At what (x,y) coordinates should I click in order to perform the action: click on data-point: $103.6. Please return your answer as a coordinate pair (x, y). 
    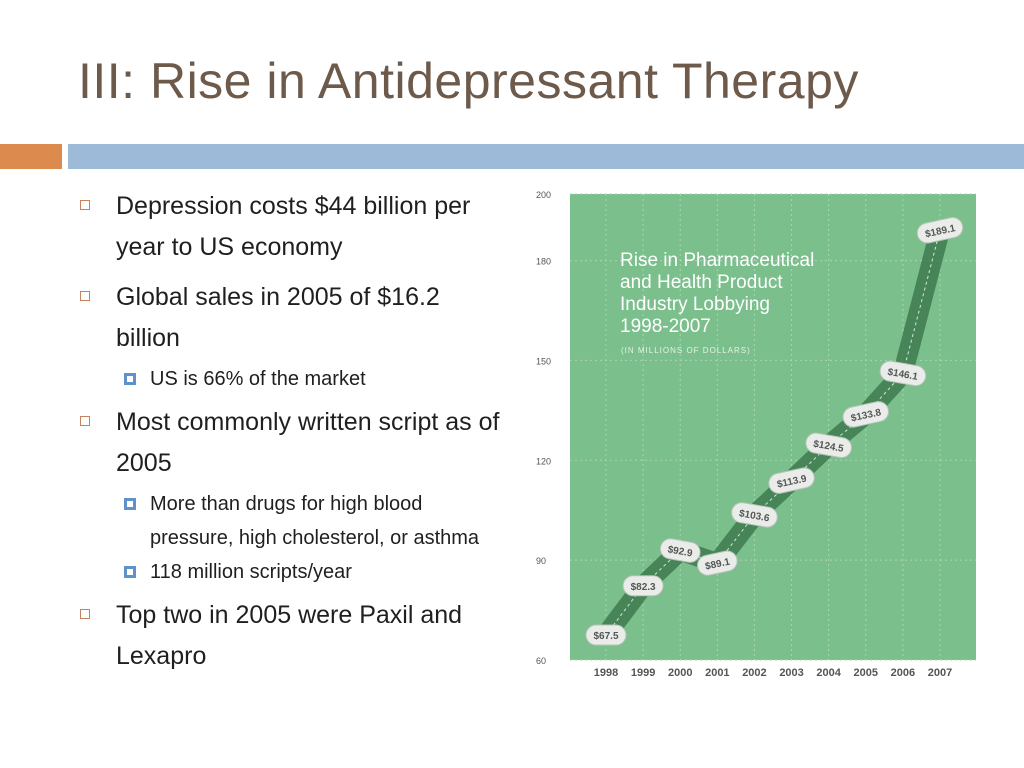
    Looking at the image, I should click on (754, 515).